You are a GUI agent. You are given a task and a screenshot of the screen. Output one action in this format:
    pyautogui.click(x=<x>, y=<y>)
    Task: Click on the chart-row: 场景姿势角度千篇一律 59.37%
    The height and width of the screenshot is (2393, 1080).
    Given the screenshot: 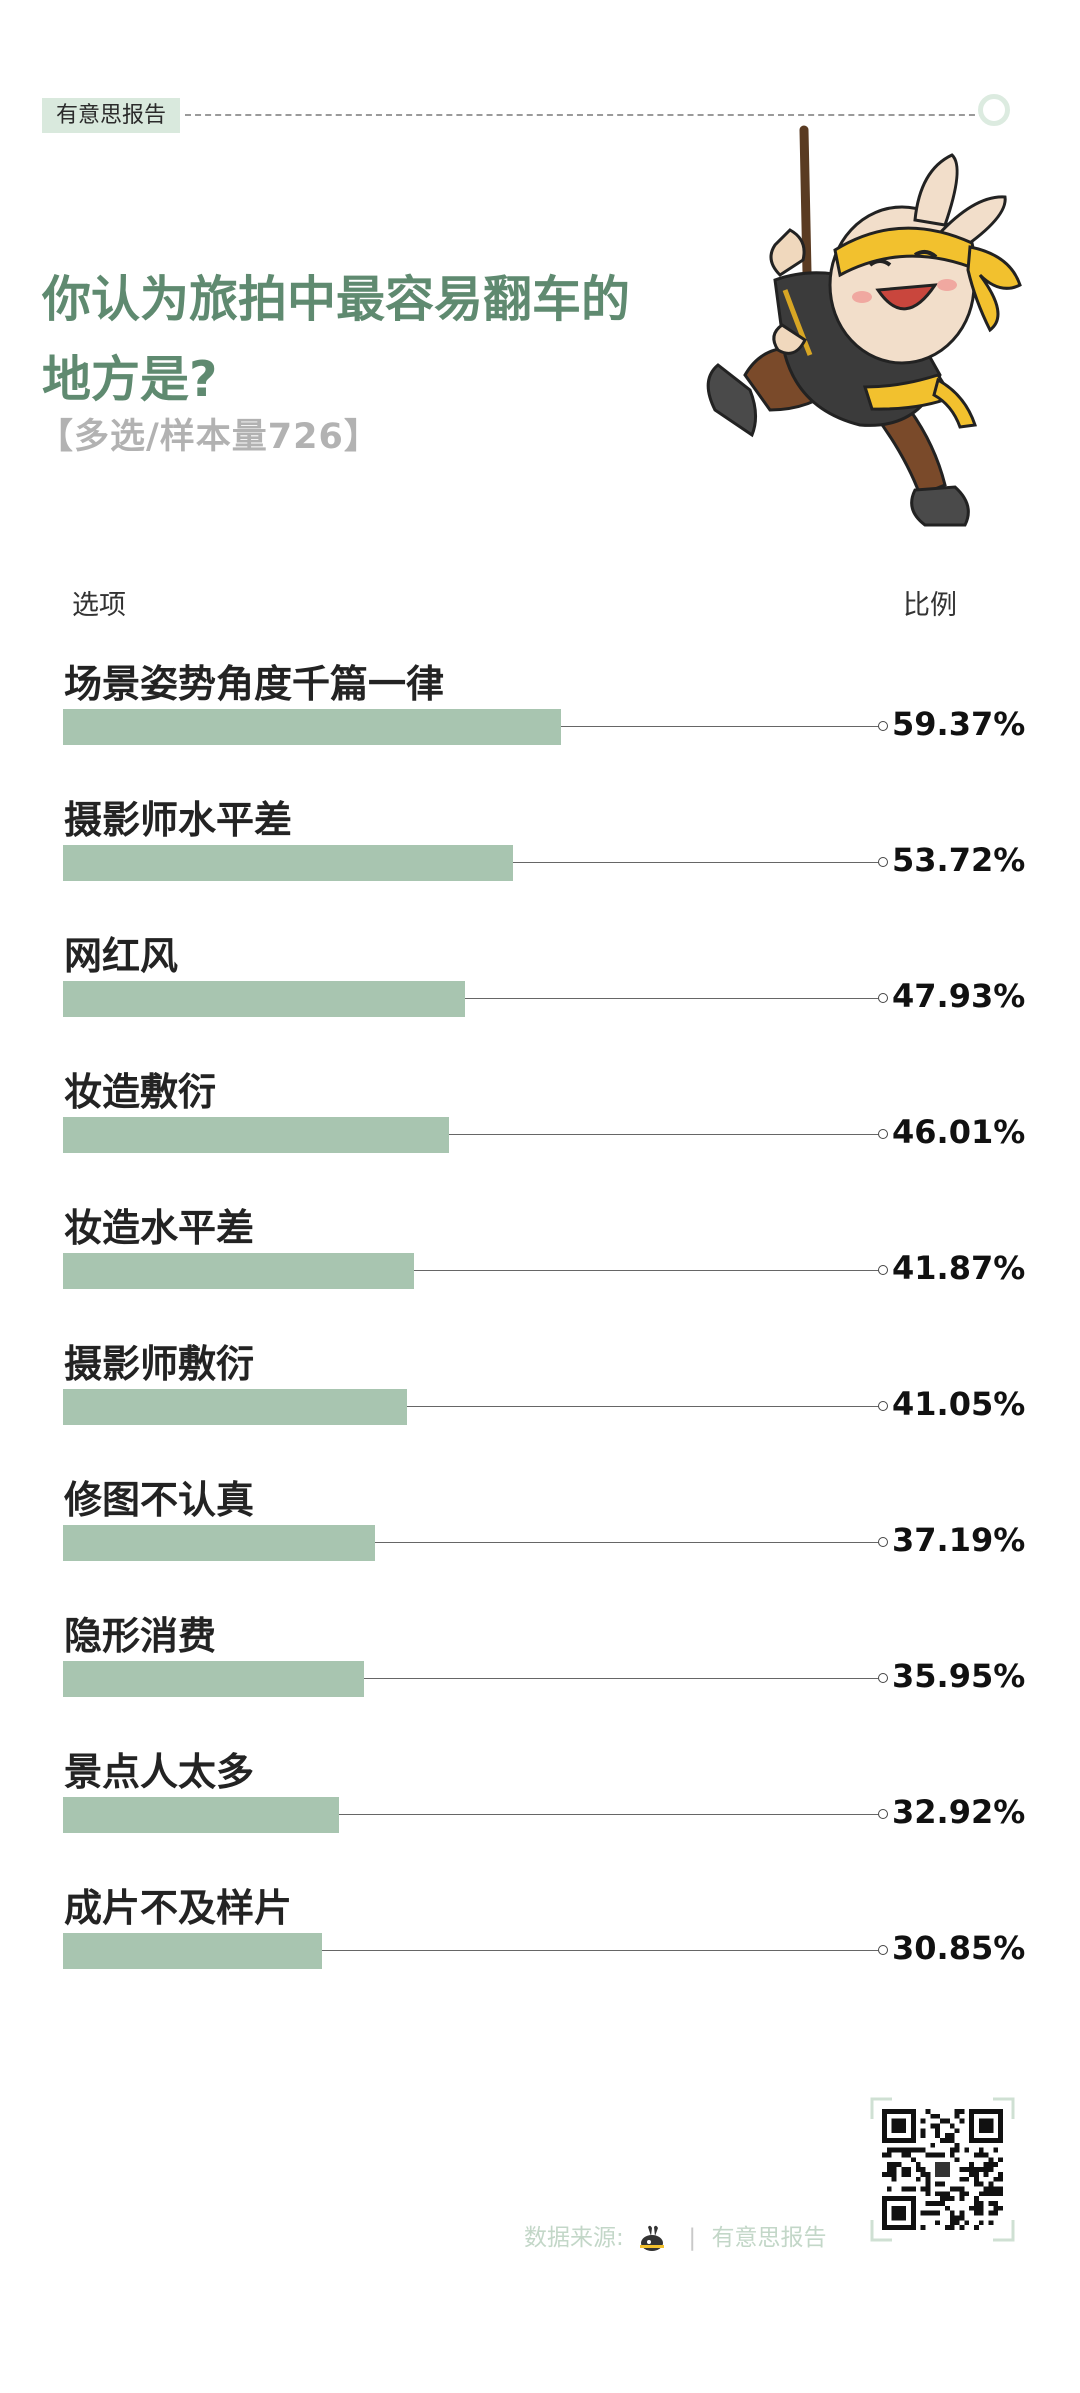 What is the action you would take?
    pyautogui.click(x=540, y=713)
    